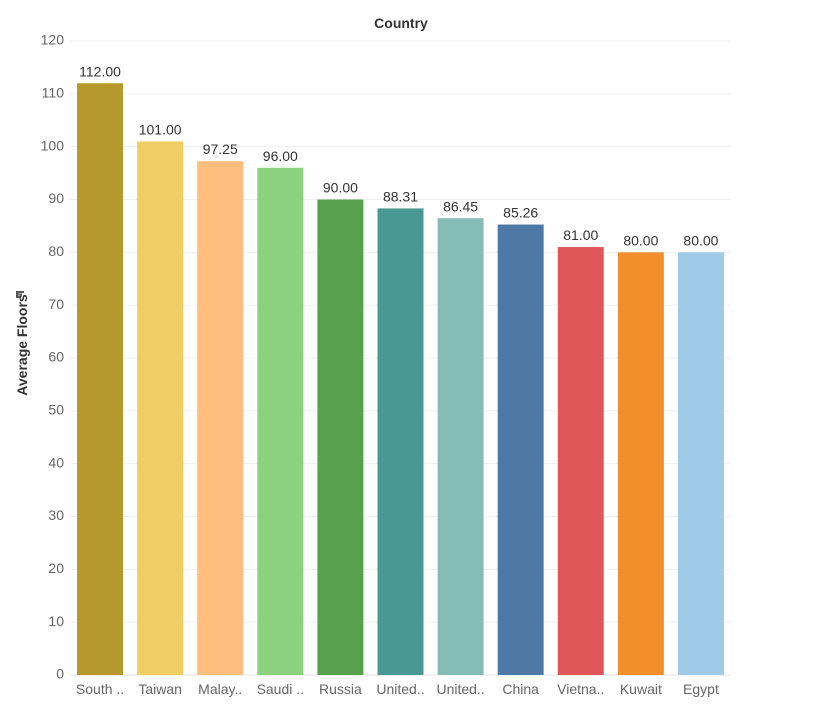 The height and width of the screenshot is (721, 828). What do you see at coordinates (400, 196) in the screenshot?
I see `data-label: 88.31` at bounding box center [400, 196].